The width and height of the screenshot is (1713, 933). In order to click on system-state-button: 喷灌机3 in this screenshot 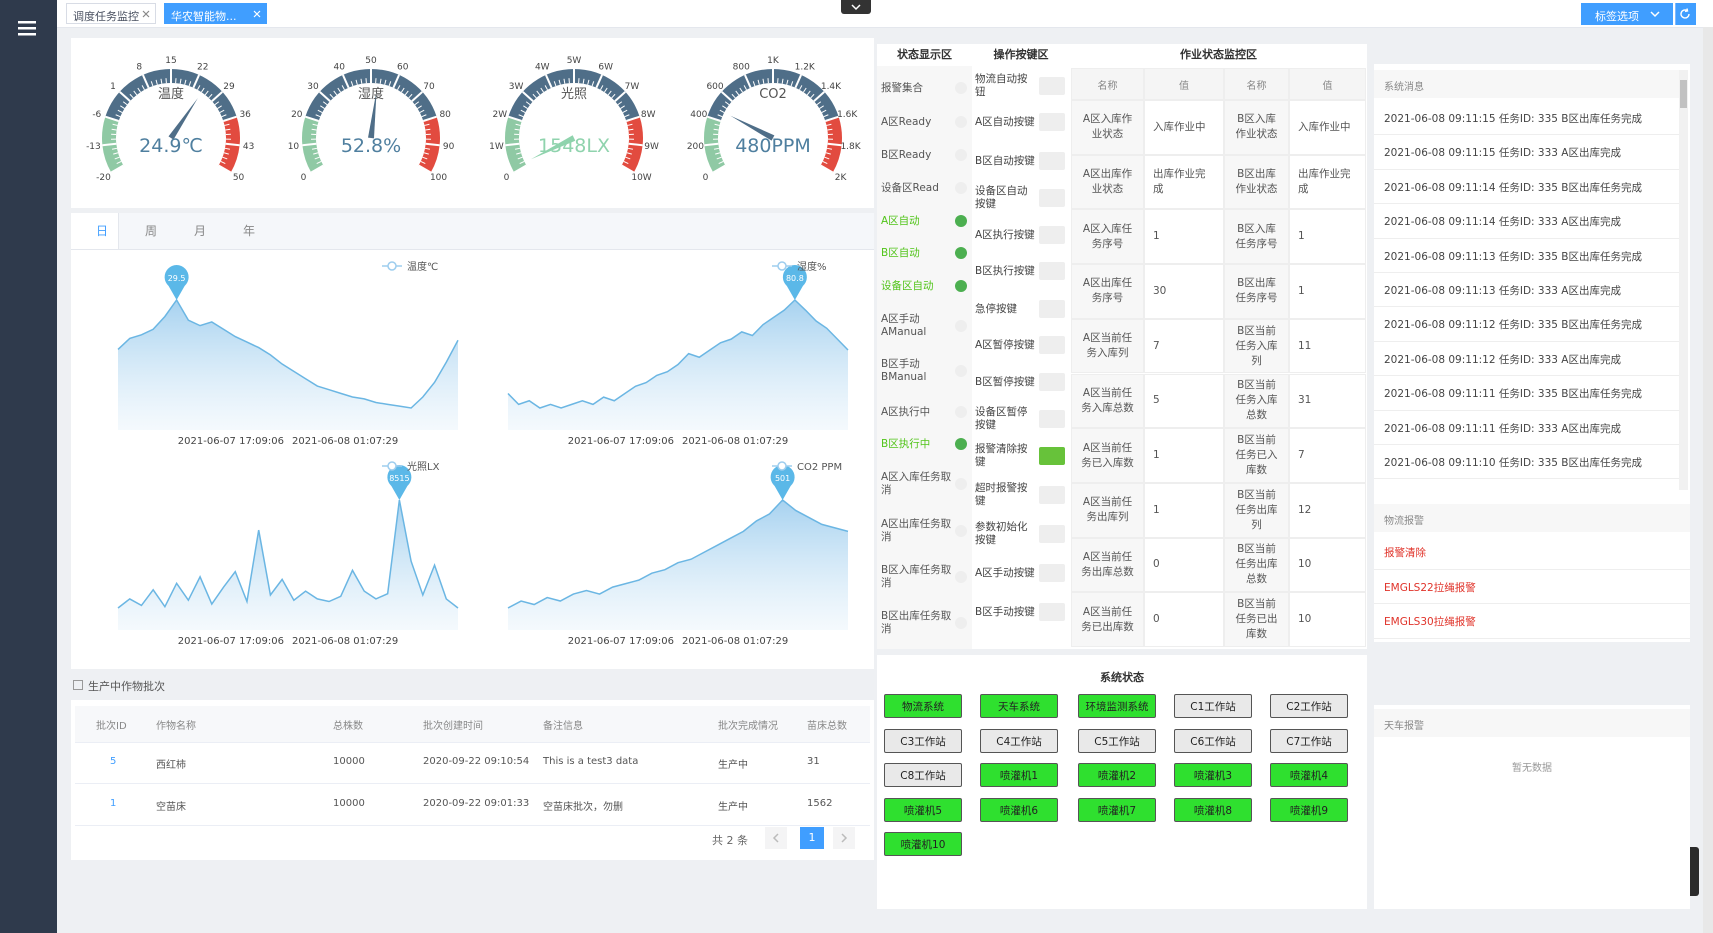, I will do `click(1213, 775)`.